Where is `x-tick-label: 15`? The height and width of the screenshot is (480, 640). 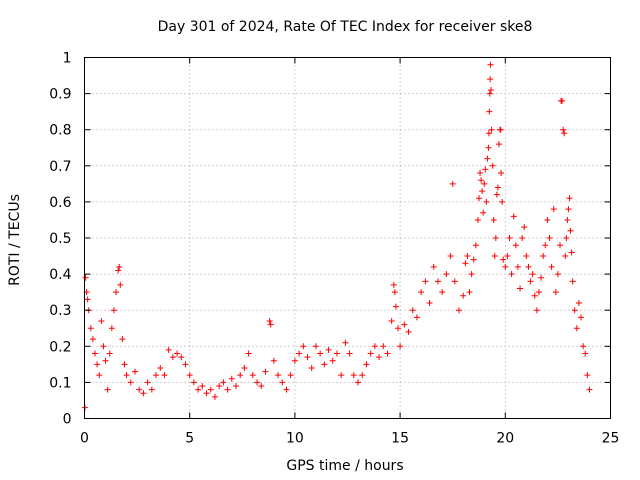
x-tick-label: 15 is located at coordinates (400, 439).